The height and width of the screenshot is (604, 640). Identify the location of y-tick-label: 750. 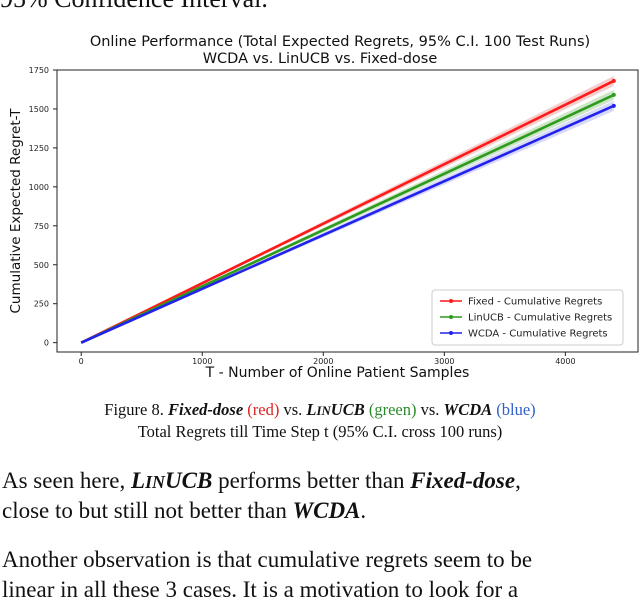
(41, 226).